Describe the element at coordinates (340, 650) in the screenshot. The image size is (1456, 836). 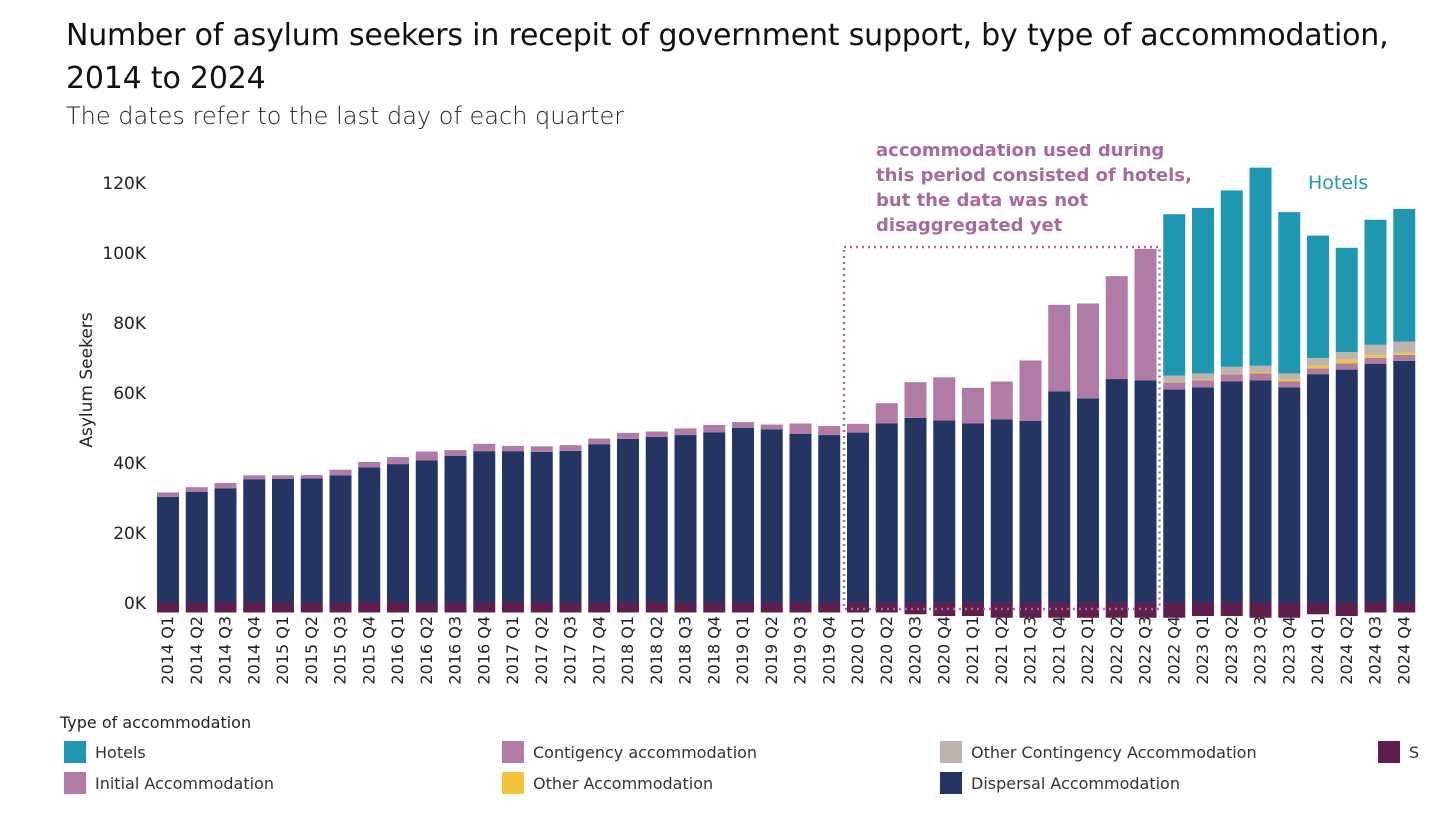
I see `x-tick-label: 2015 Q3` at that location.